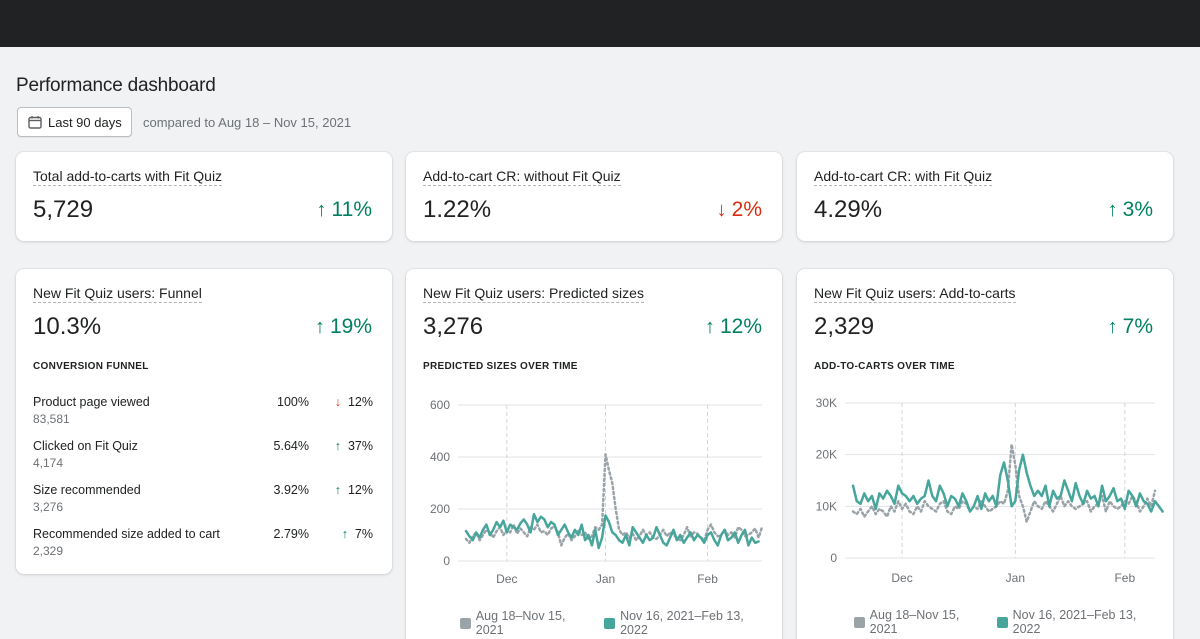 The width and height of the screenshot is (1200, 639). I want to click on kpi-title: Total add-to-carts with Fit Quiz, so click(128, 177).